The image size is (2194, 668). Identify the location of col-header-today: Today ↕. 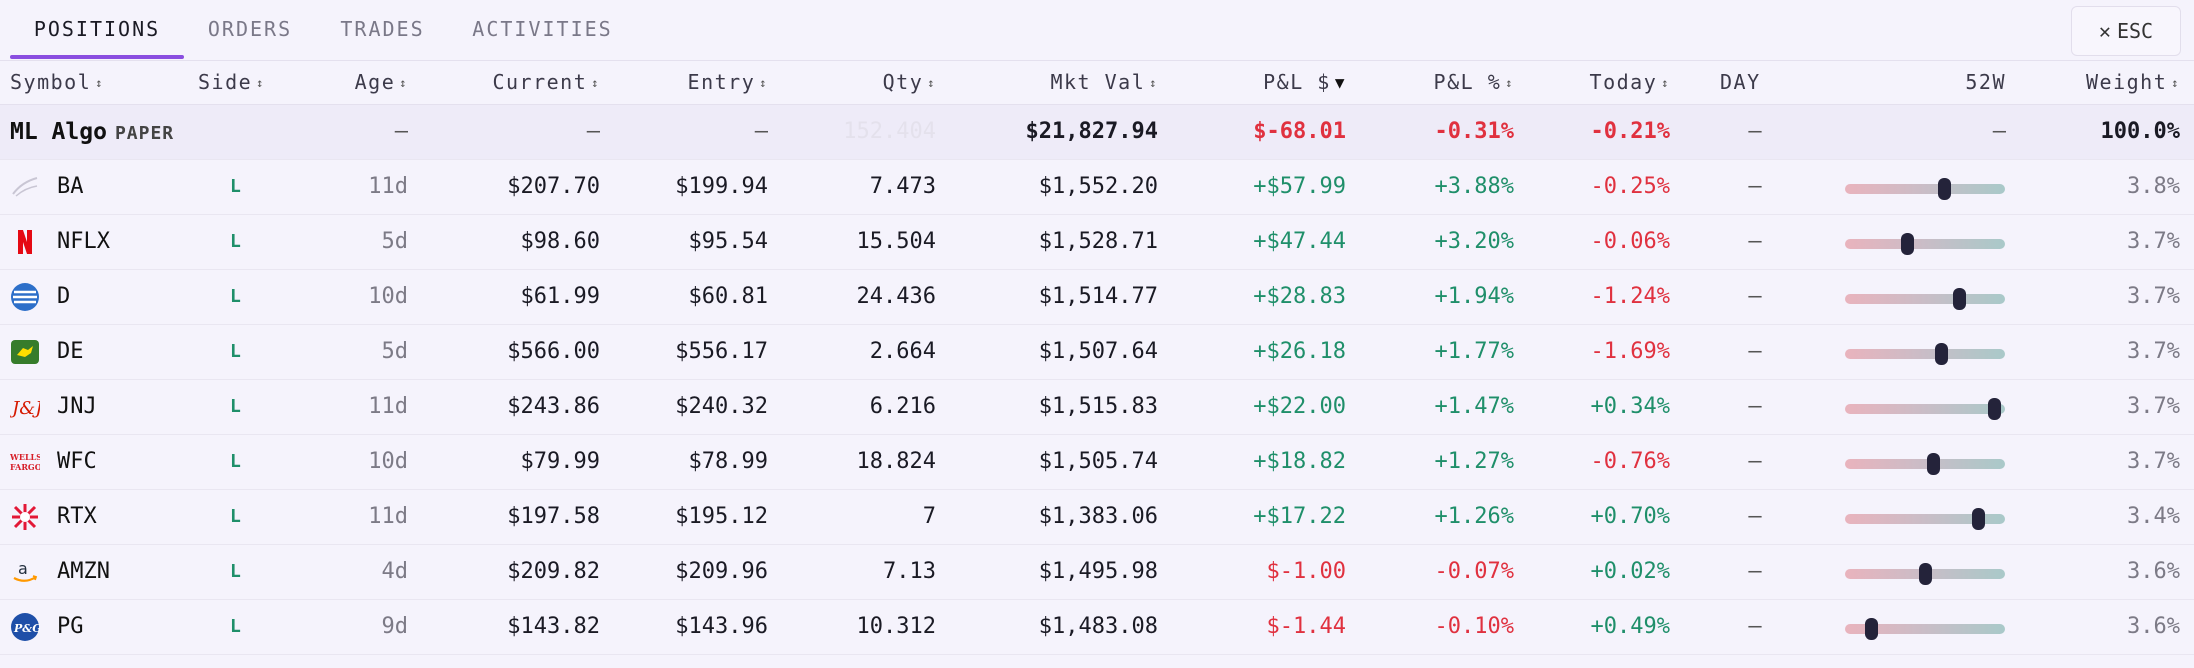
(1595, 82).